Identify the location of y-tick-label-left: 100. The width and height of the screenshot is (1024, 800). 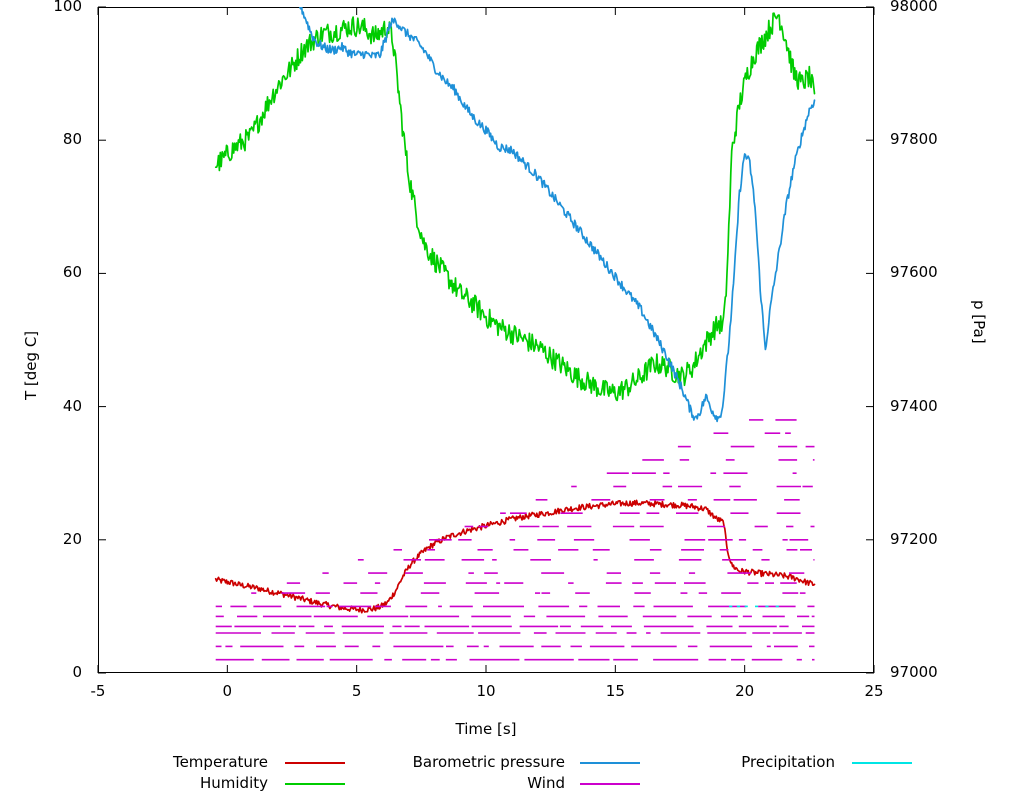
(67, 7).